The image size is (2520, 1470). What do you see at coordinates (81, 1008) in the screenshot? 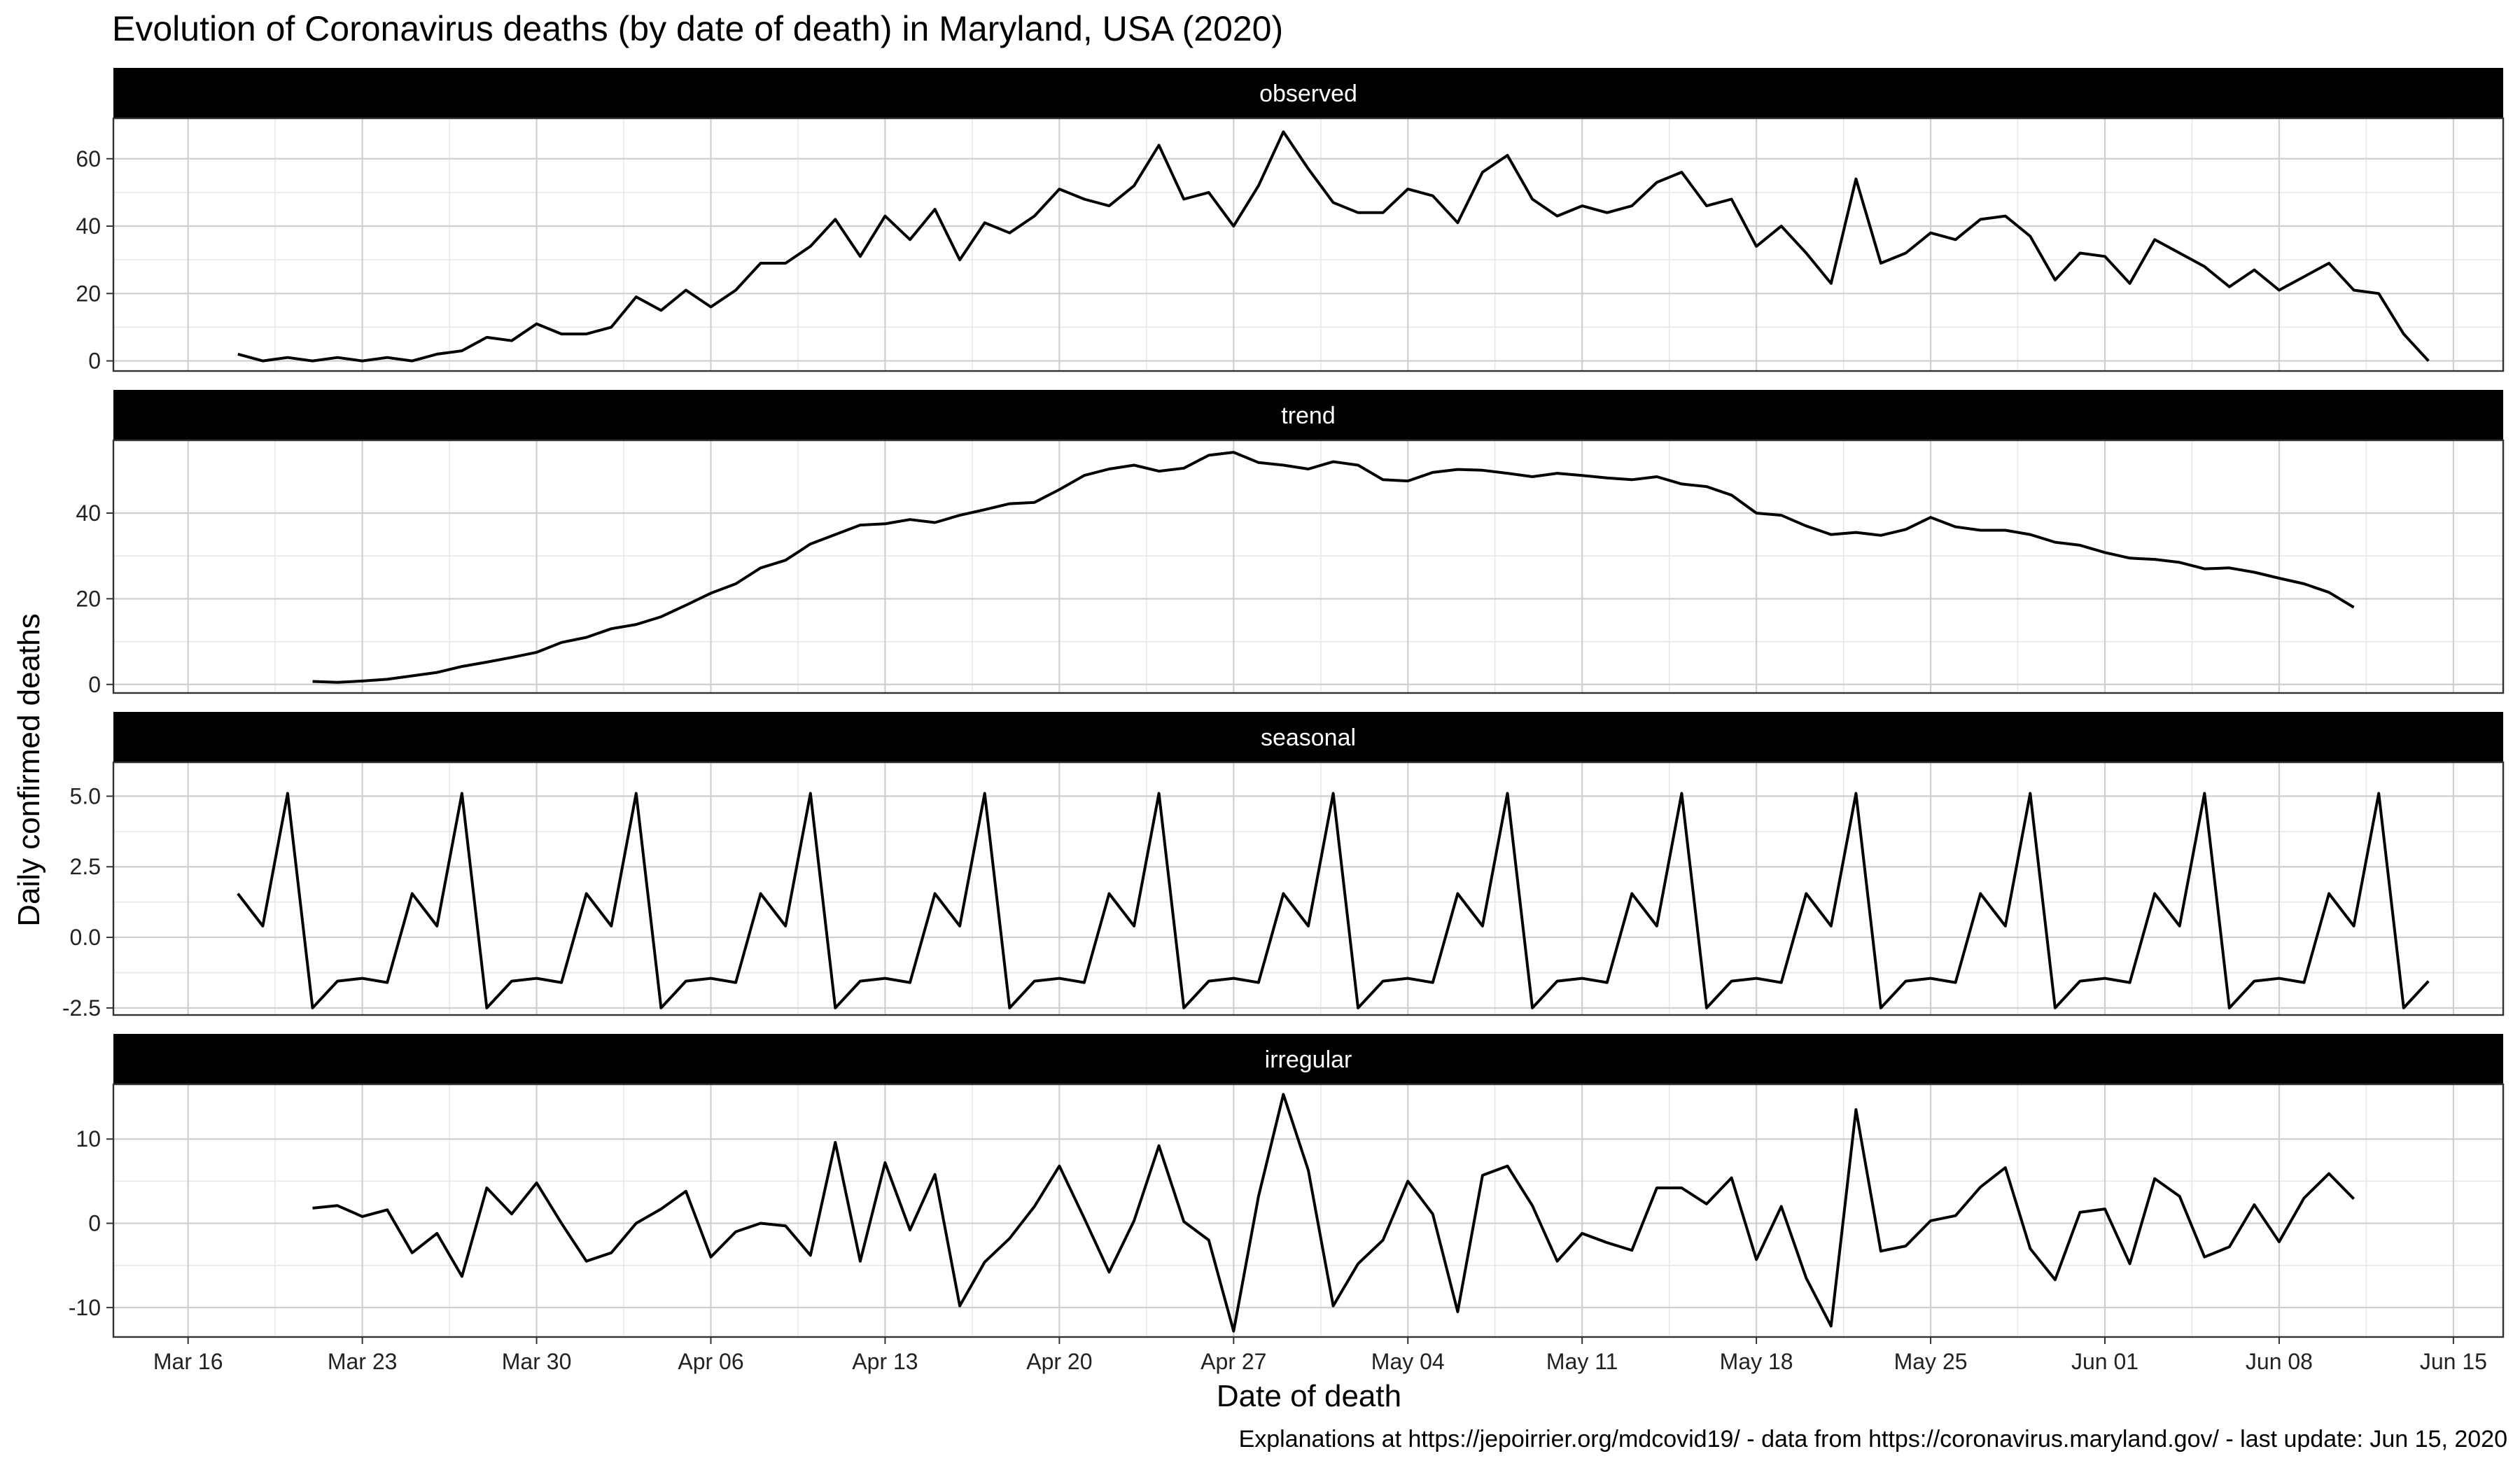
I see `y-tick-label: -2.5` at bounding box center [81, 1008].